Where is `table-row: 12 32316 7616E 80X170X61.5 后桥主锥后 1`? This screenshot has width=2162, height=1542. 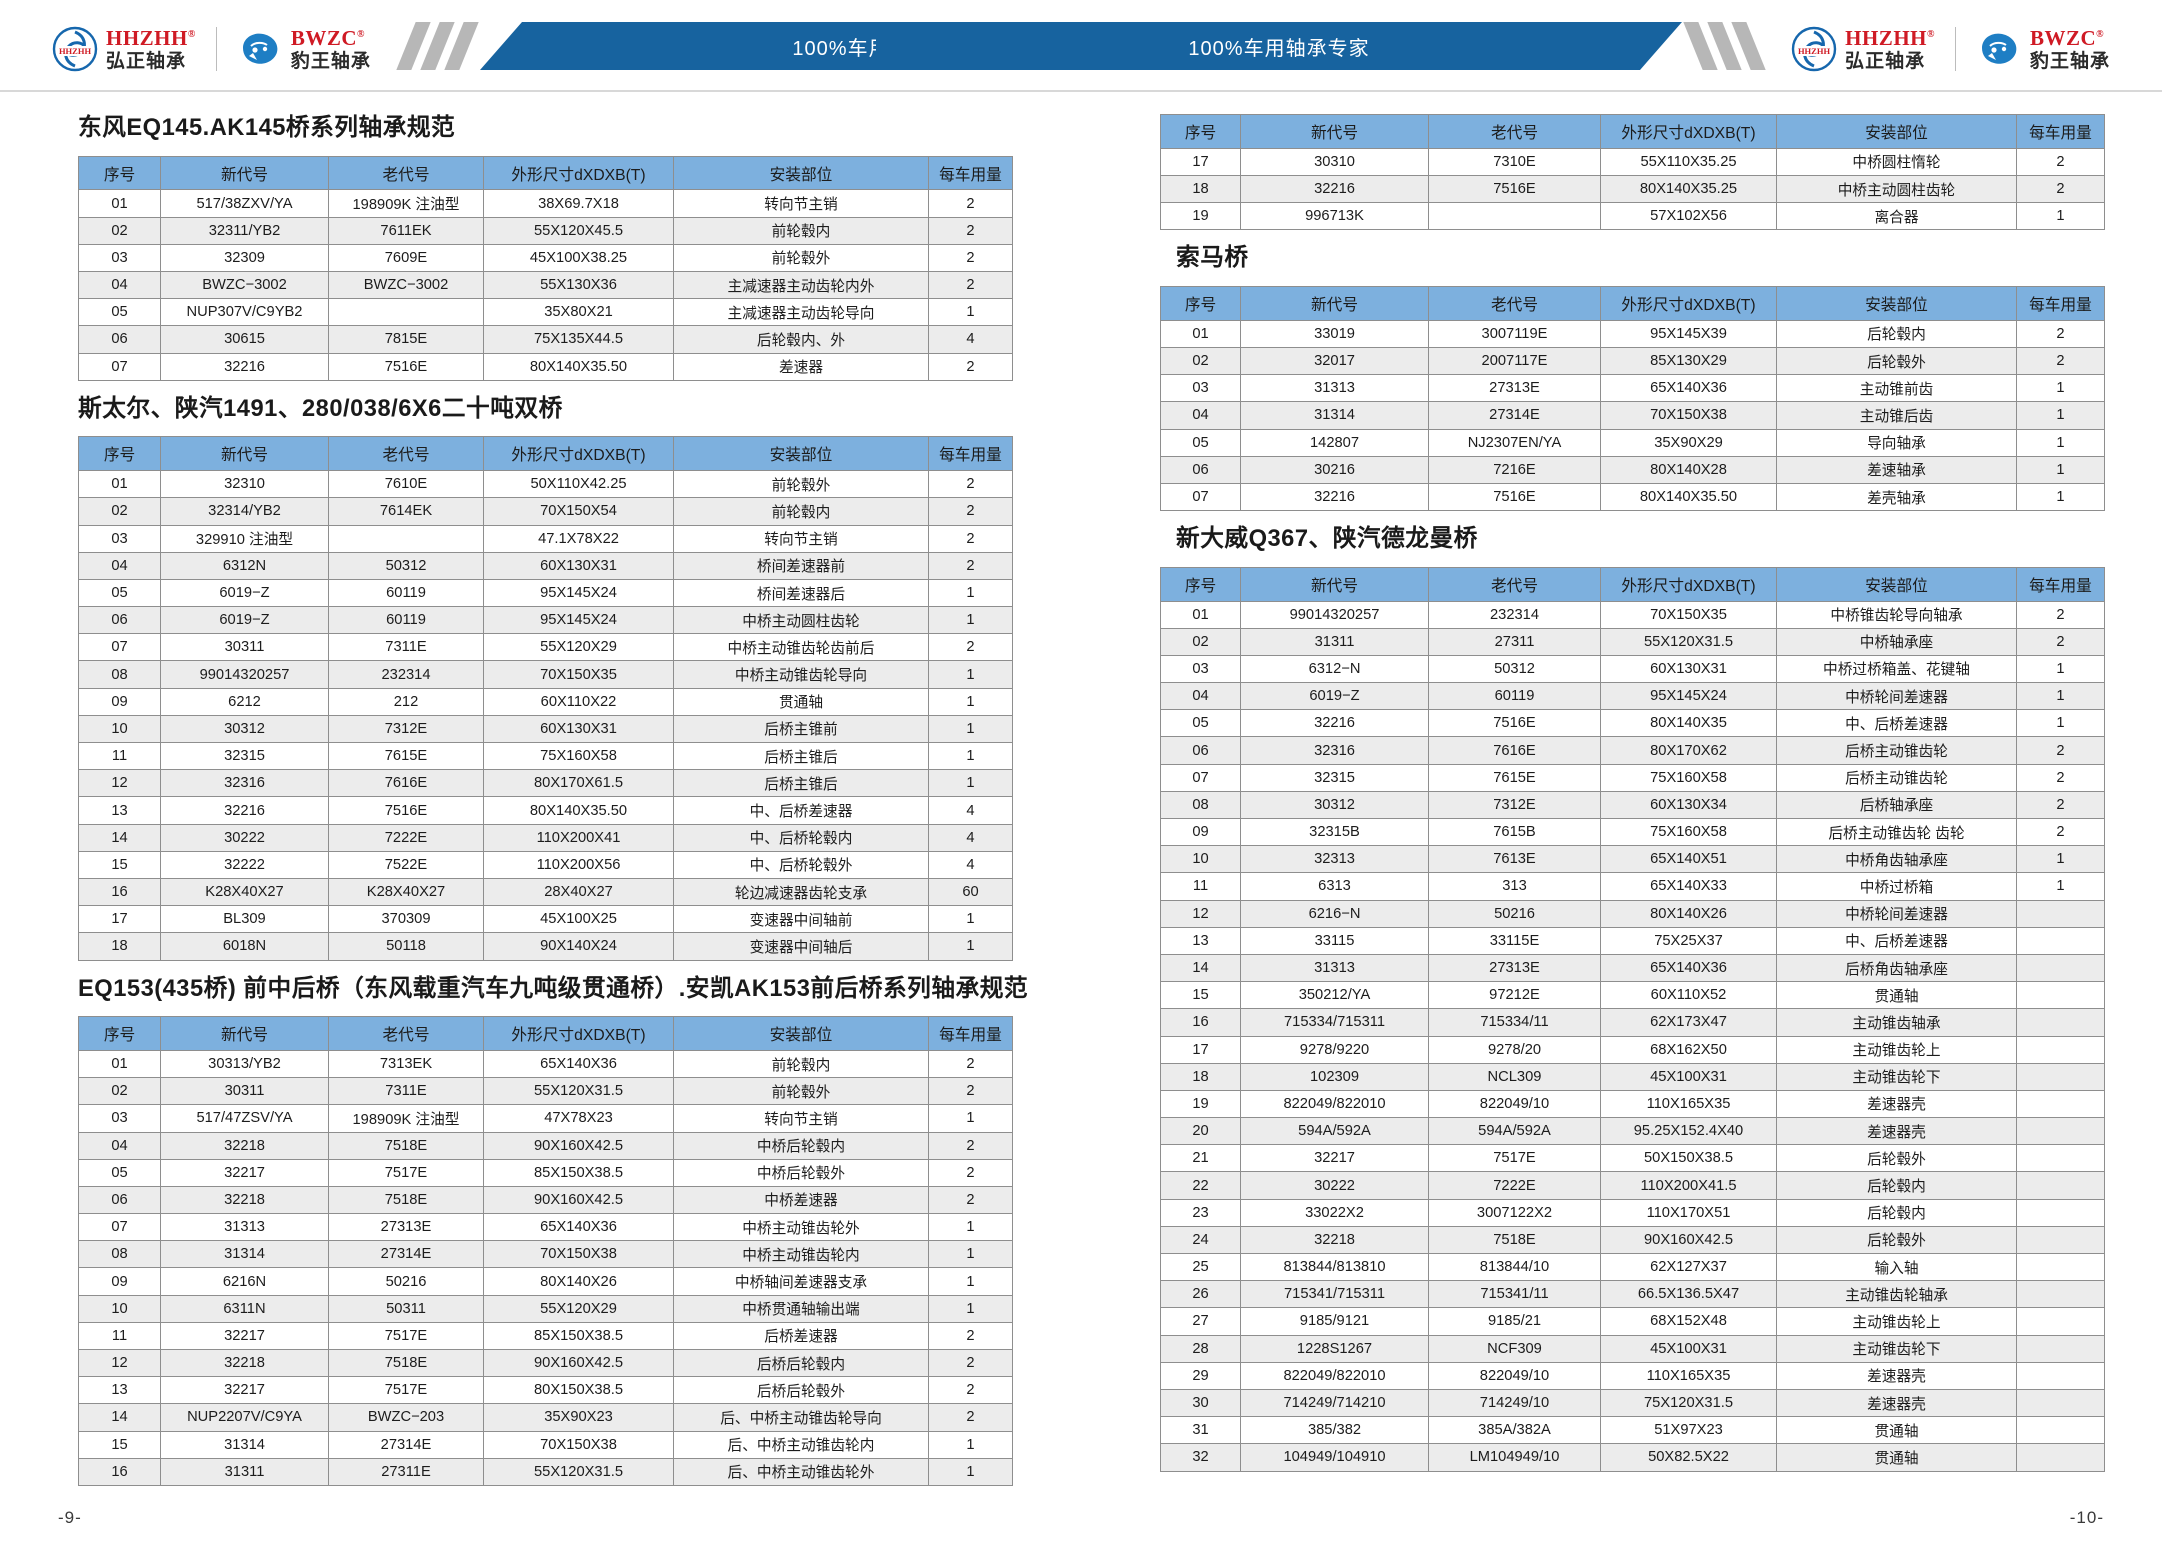
table-row: 12 32316 7616E 80X170X61.5 后桥主锥后 1 is located at coordinates (545, 783).